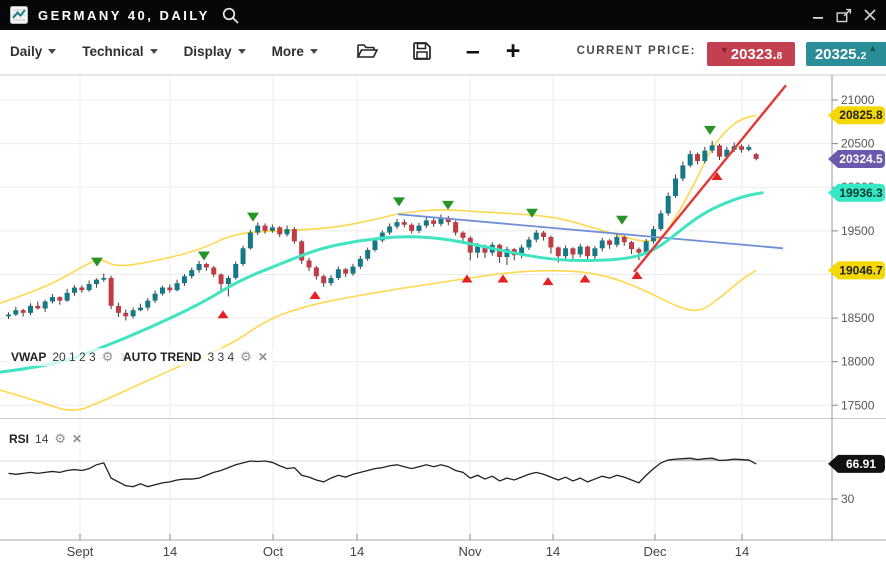 This screenshot has height=564, width=886. What do you see at coordinates (861, 464) in the screenshot?
I see `svg-text: 66.91` at bounding box center [861, 464].